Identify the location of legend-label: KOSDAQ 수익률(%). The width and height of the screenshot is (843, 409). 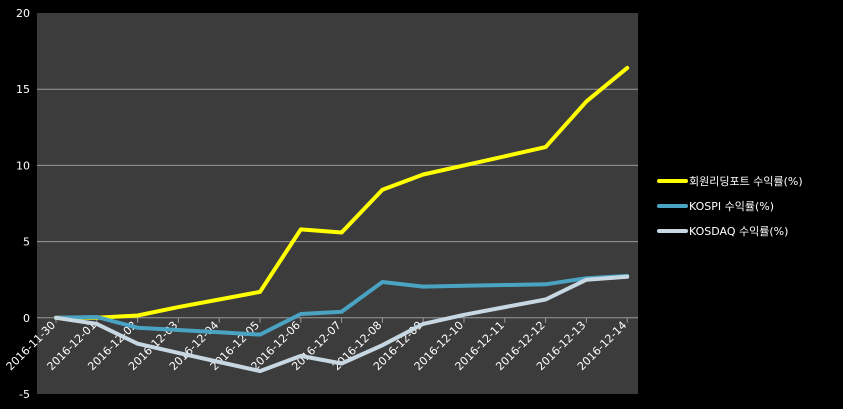
(738, 231).